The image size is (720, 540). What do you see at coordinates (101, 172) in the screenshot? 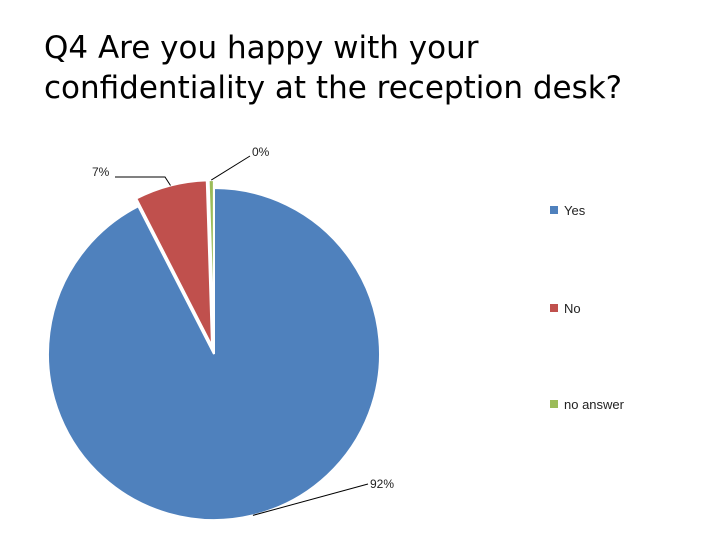
I see `data-label-no: 7%` at bounding box center [101, 172].